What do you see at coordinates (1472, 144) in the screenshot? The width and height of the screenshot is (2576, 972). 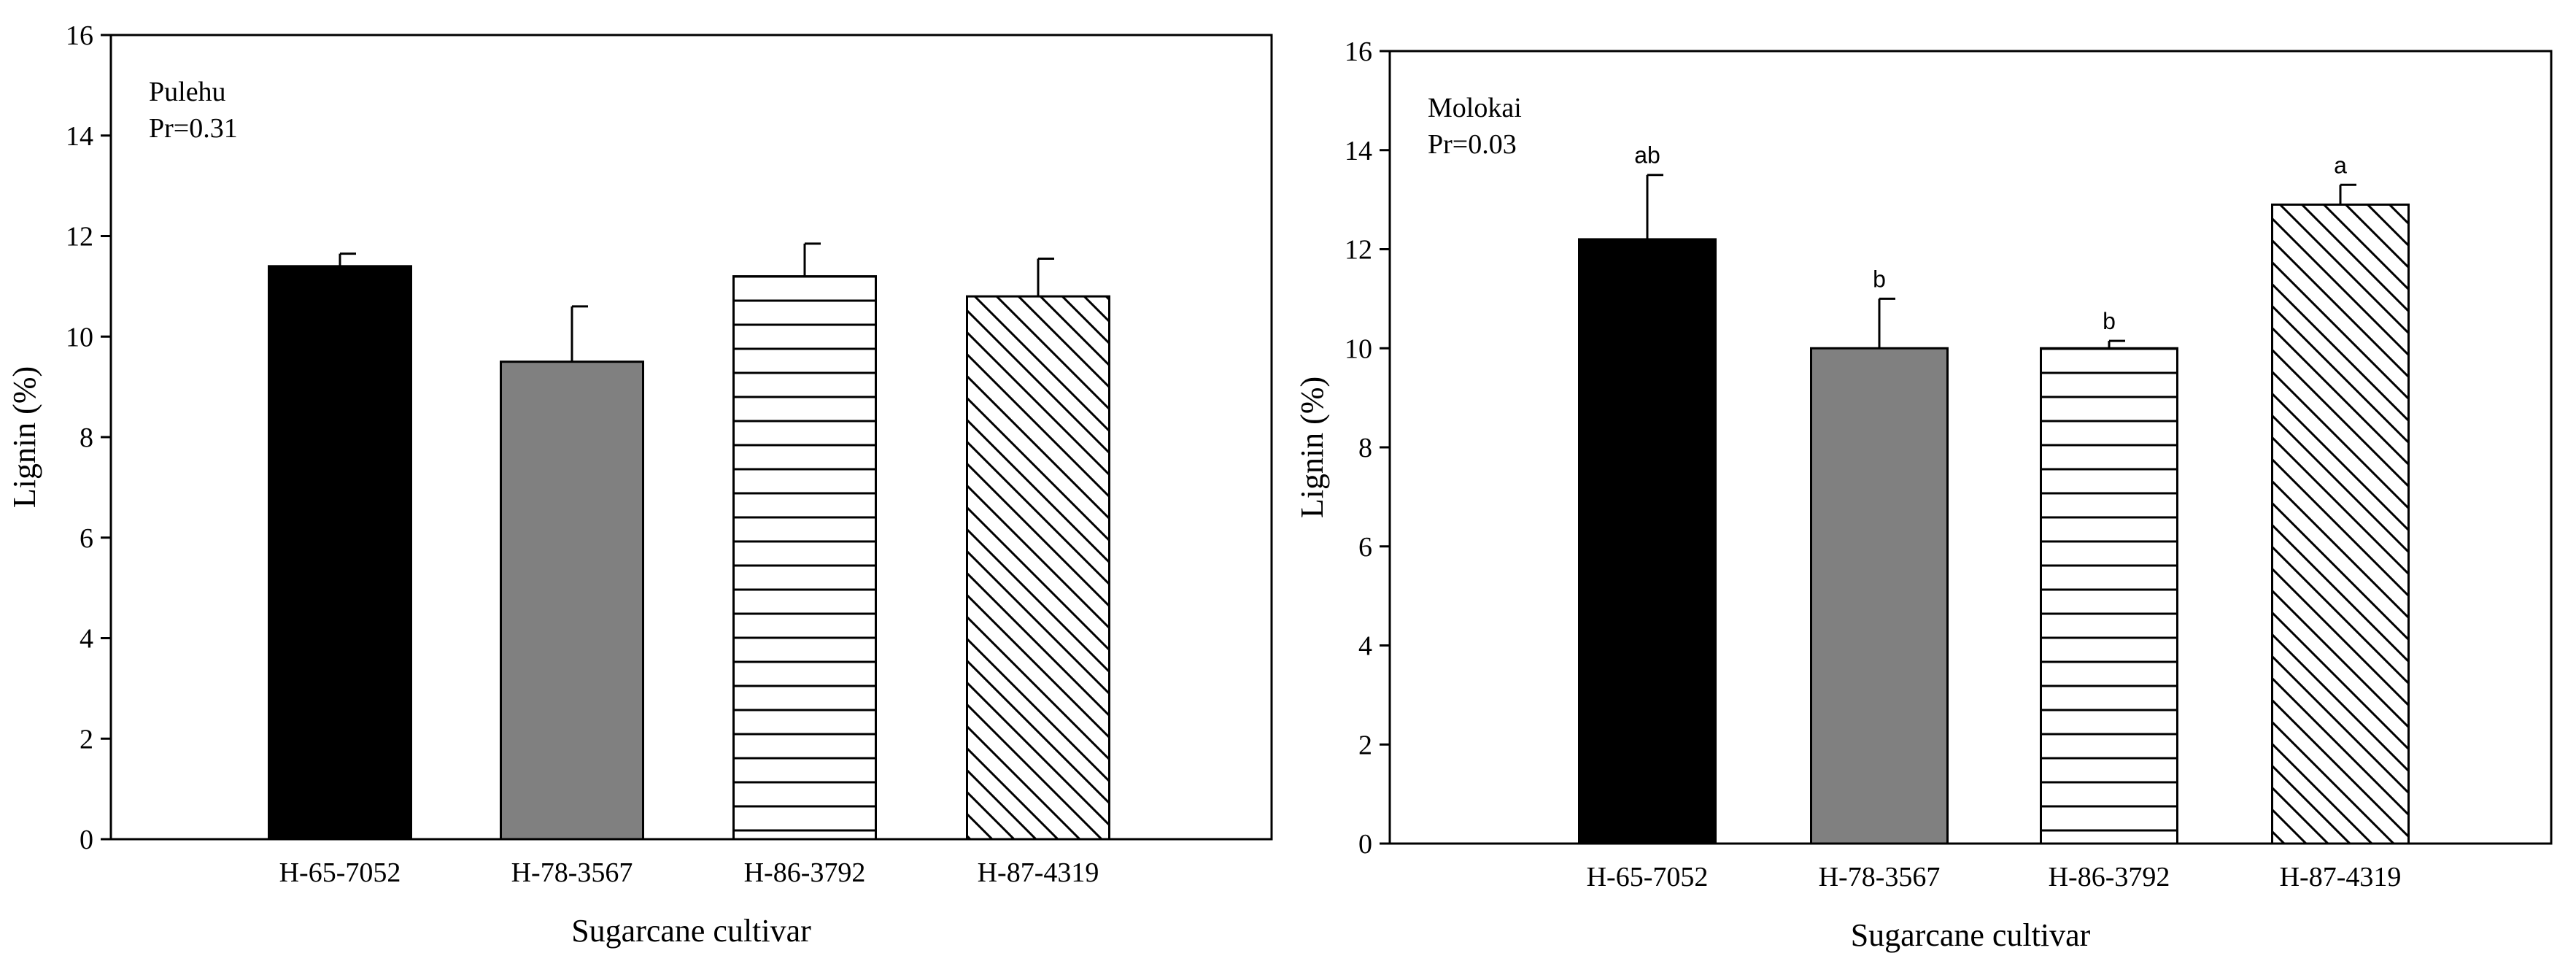 I see `pr-value: Pr=0.03` at bounding box center [1472, 144].